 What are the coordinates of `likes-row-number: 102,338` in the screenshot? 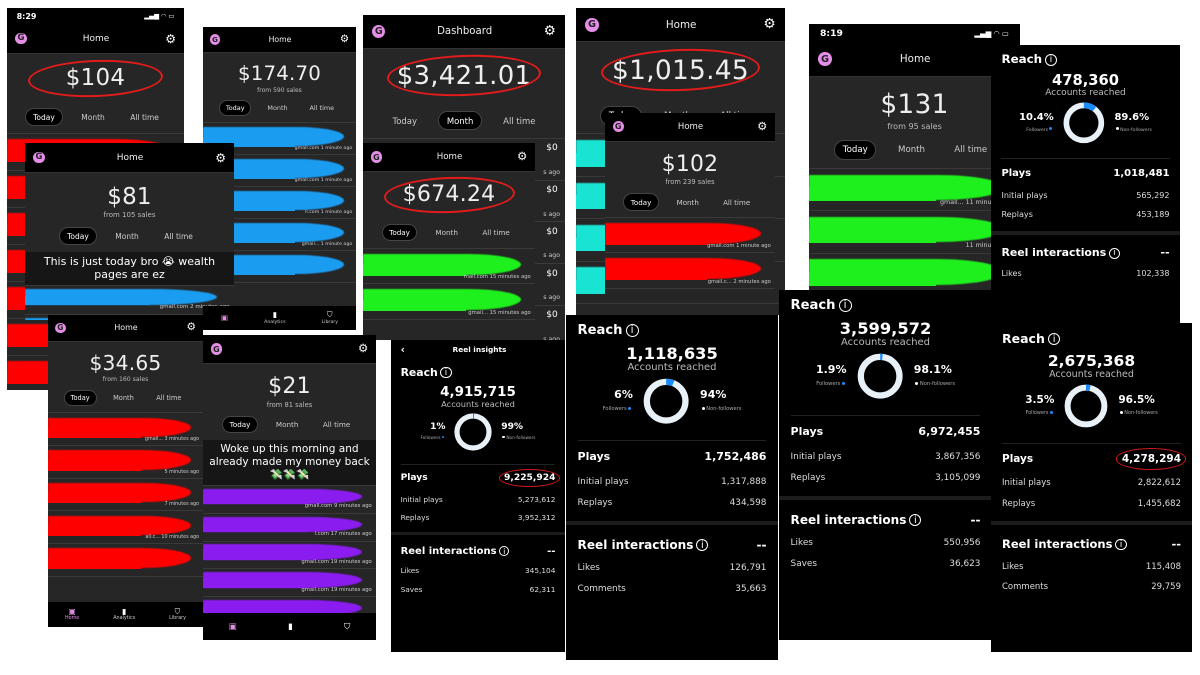 It's located at (1153, 274).